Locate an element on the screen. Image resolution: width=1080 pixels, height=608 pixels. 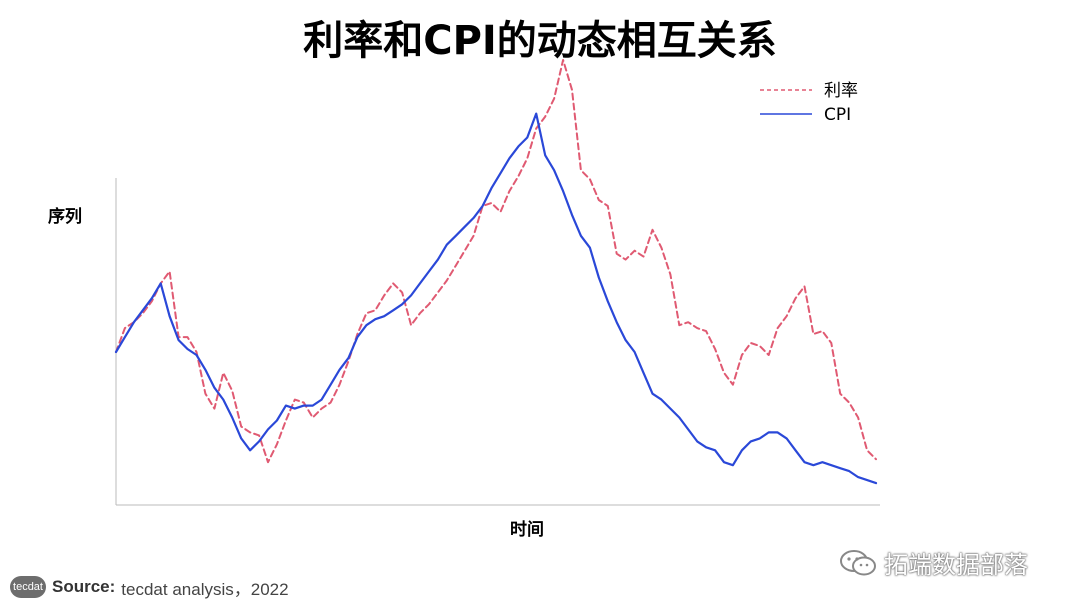
legend: 利率 CPI is located at coordinates (809, 103).